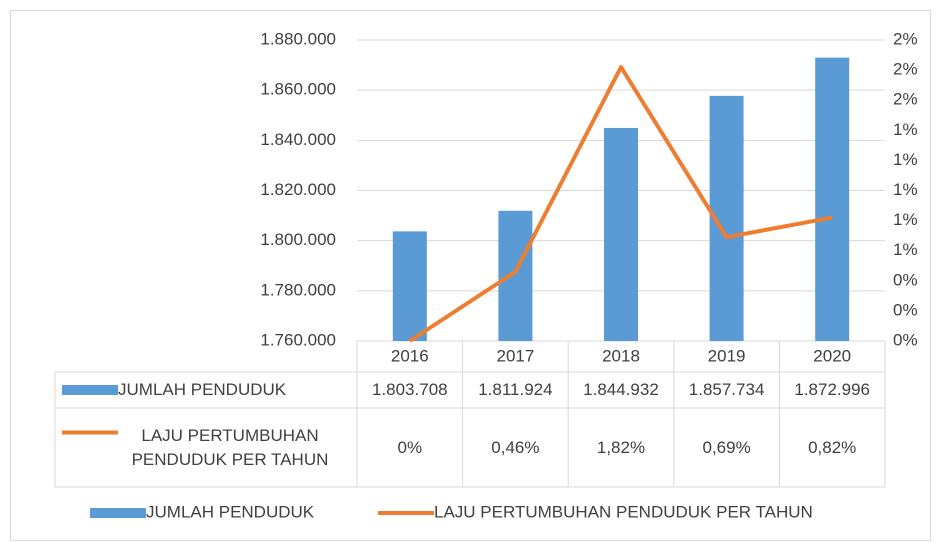 The width and height of the screenshot is (940, 543). What do you see at coordinates (298, 89) in the screenshot?
I see `y-tick-label: 1.860.000` at bounding box center [298, 89].